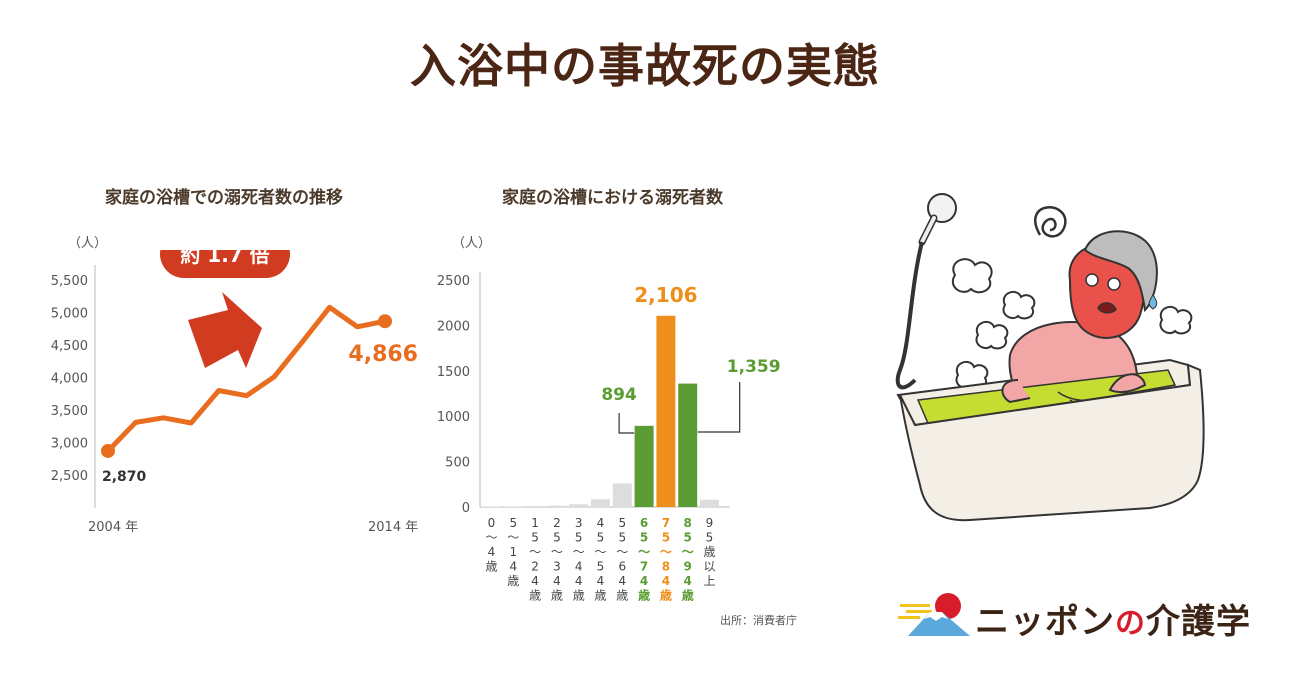  What do you see at coordinates (612, 198) in the screenshot?
I see `bar-chart-title: 家庭の浴槽における溺死者数` at bounding box center [612, 198].